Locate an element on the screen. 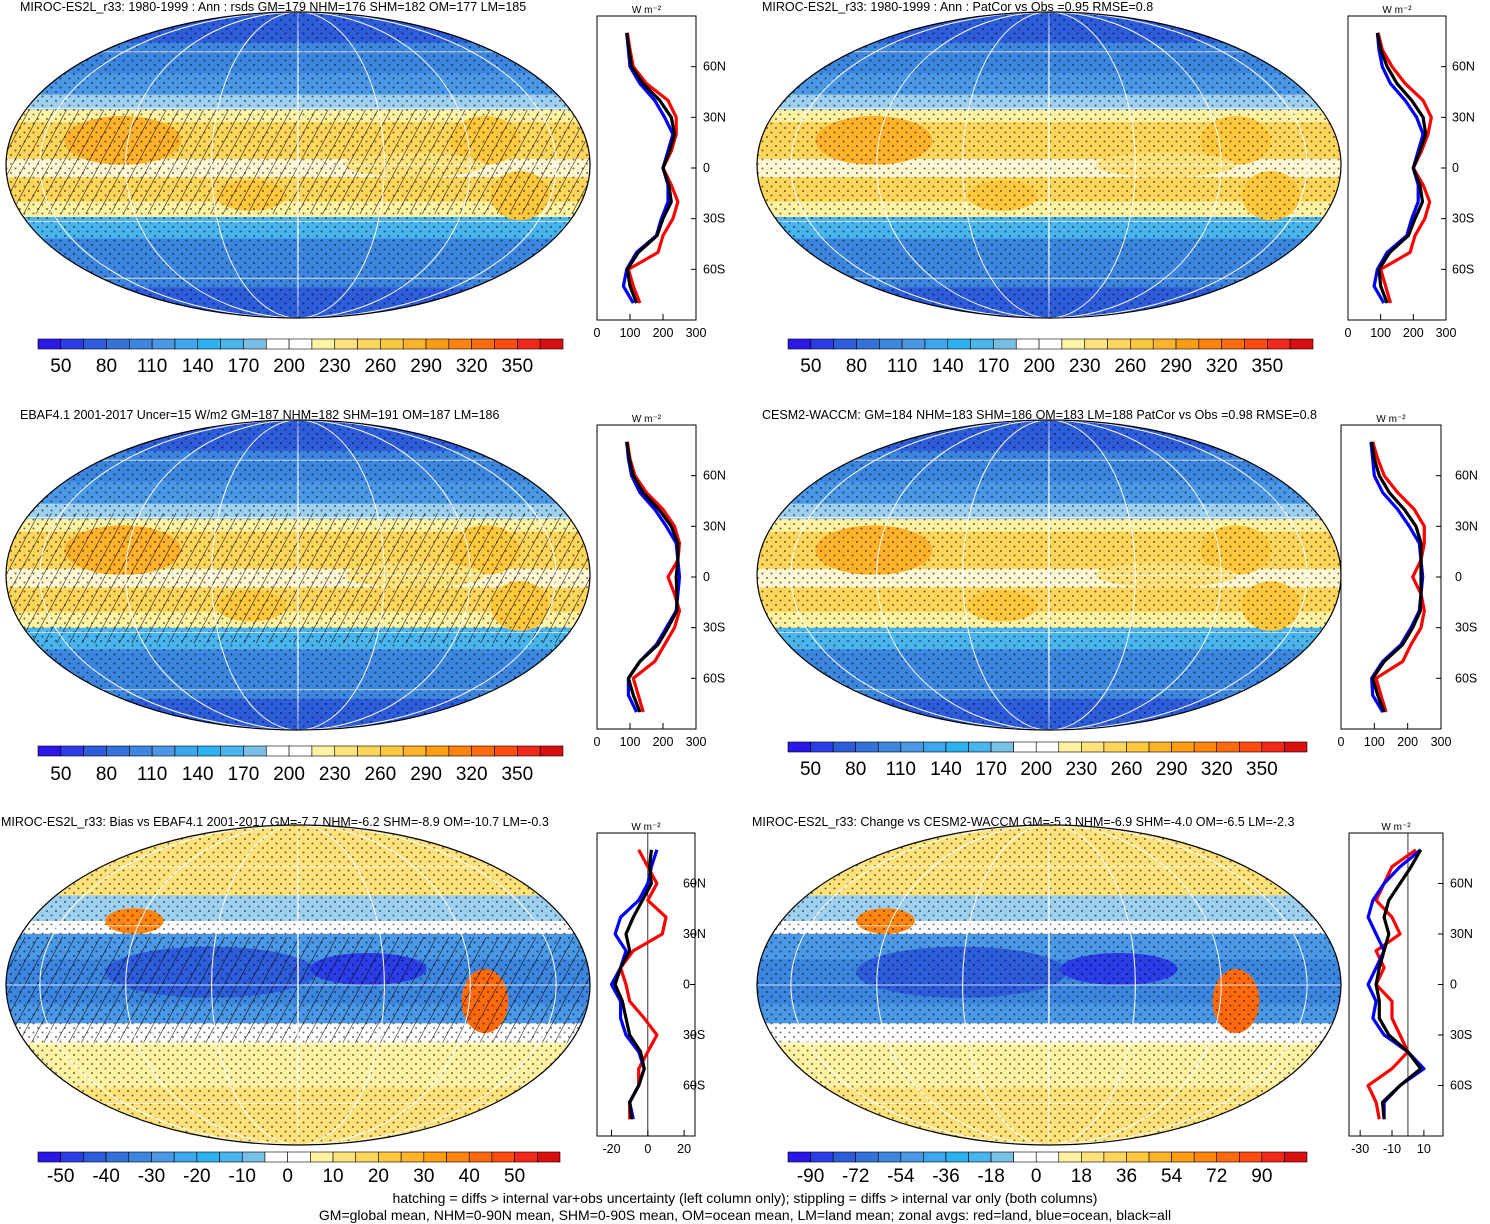 This screenshot has height=1224, width=1490. colorbar-label: -36 is located at coordinates (945, 1176).